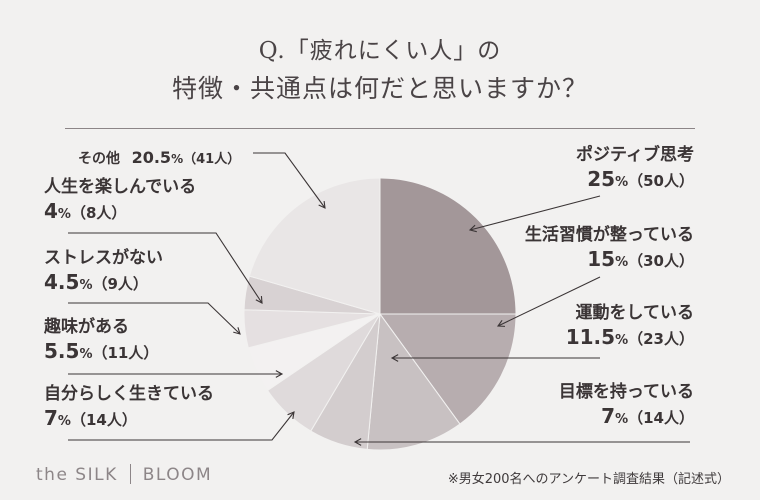  Describe the element at coordinates (601, 179) in the screenshot. I see `slice-percent: 25` at that location.